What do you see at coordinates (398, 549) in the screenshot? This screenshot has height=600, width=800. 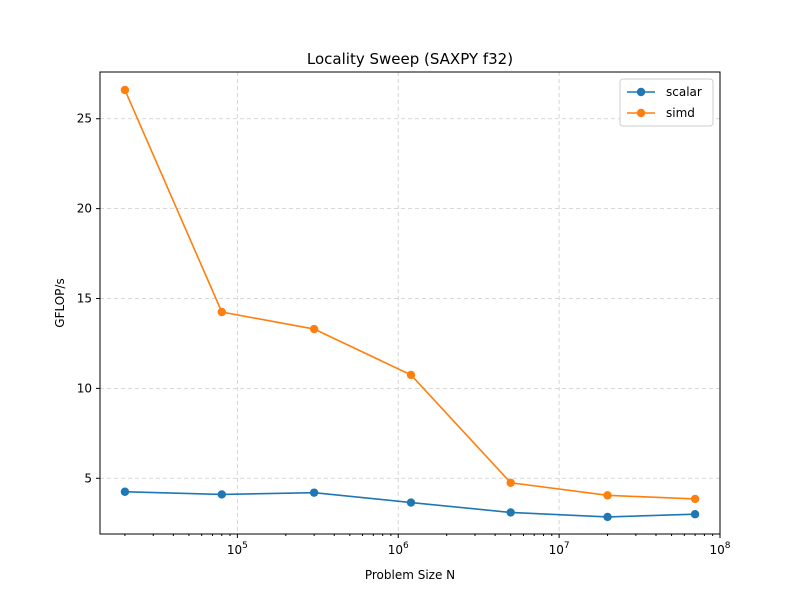 I see `x-tick-label: 10⁶` at bounding box center [398, 549].